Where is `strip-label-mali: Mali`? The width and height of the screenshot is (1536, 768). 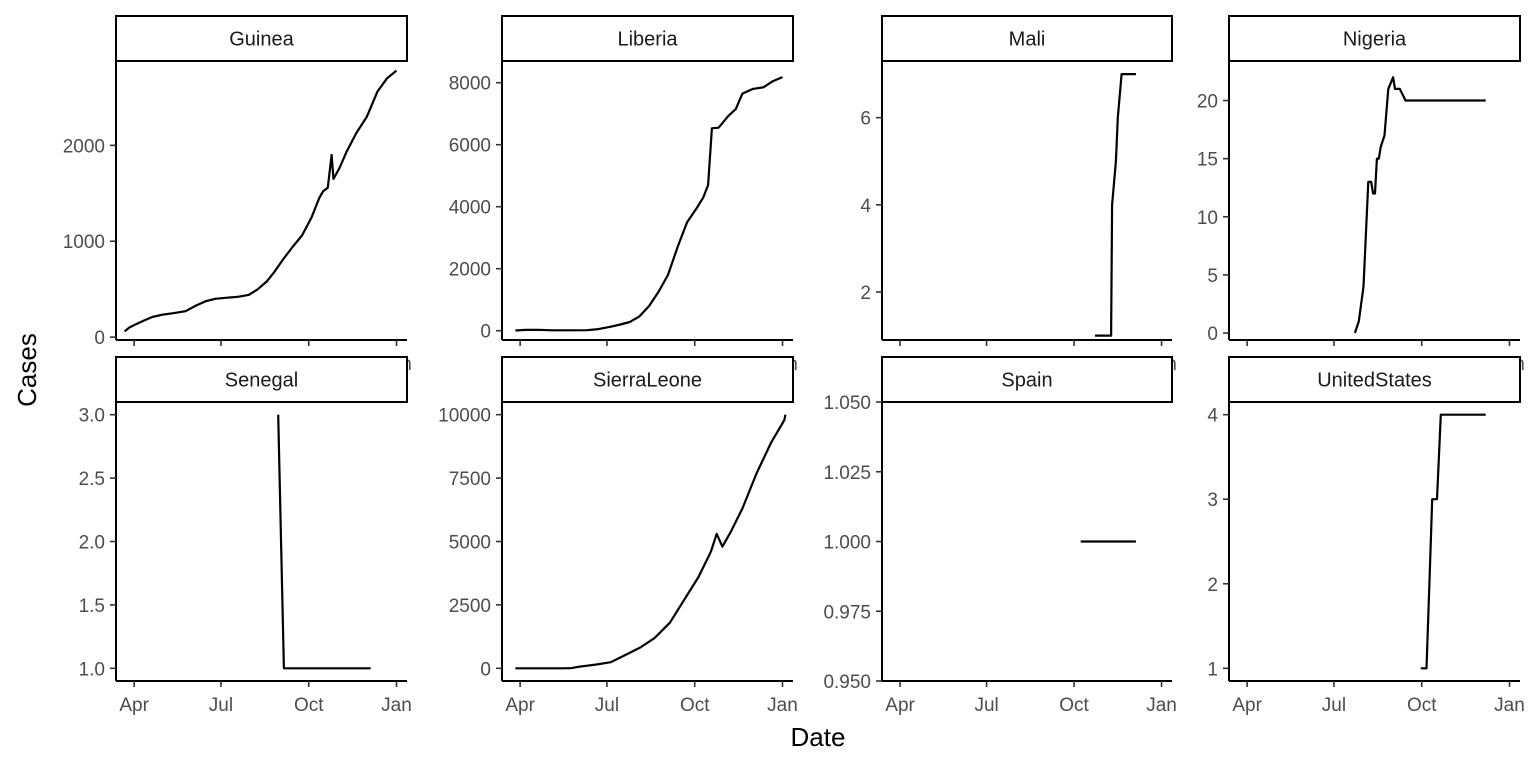 strip-label-mali: Mali is located at coordinates (1027, 40).